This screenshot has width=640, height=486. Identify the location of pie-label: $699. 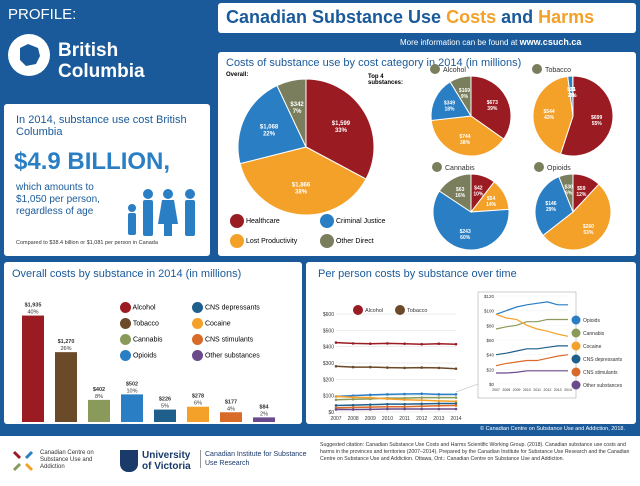
(596, 118).